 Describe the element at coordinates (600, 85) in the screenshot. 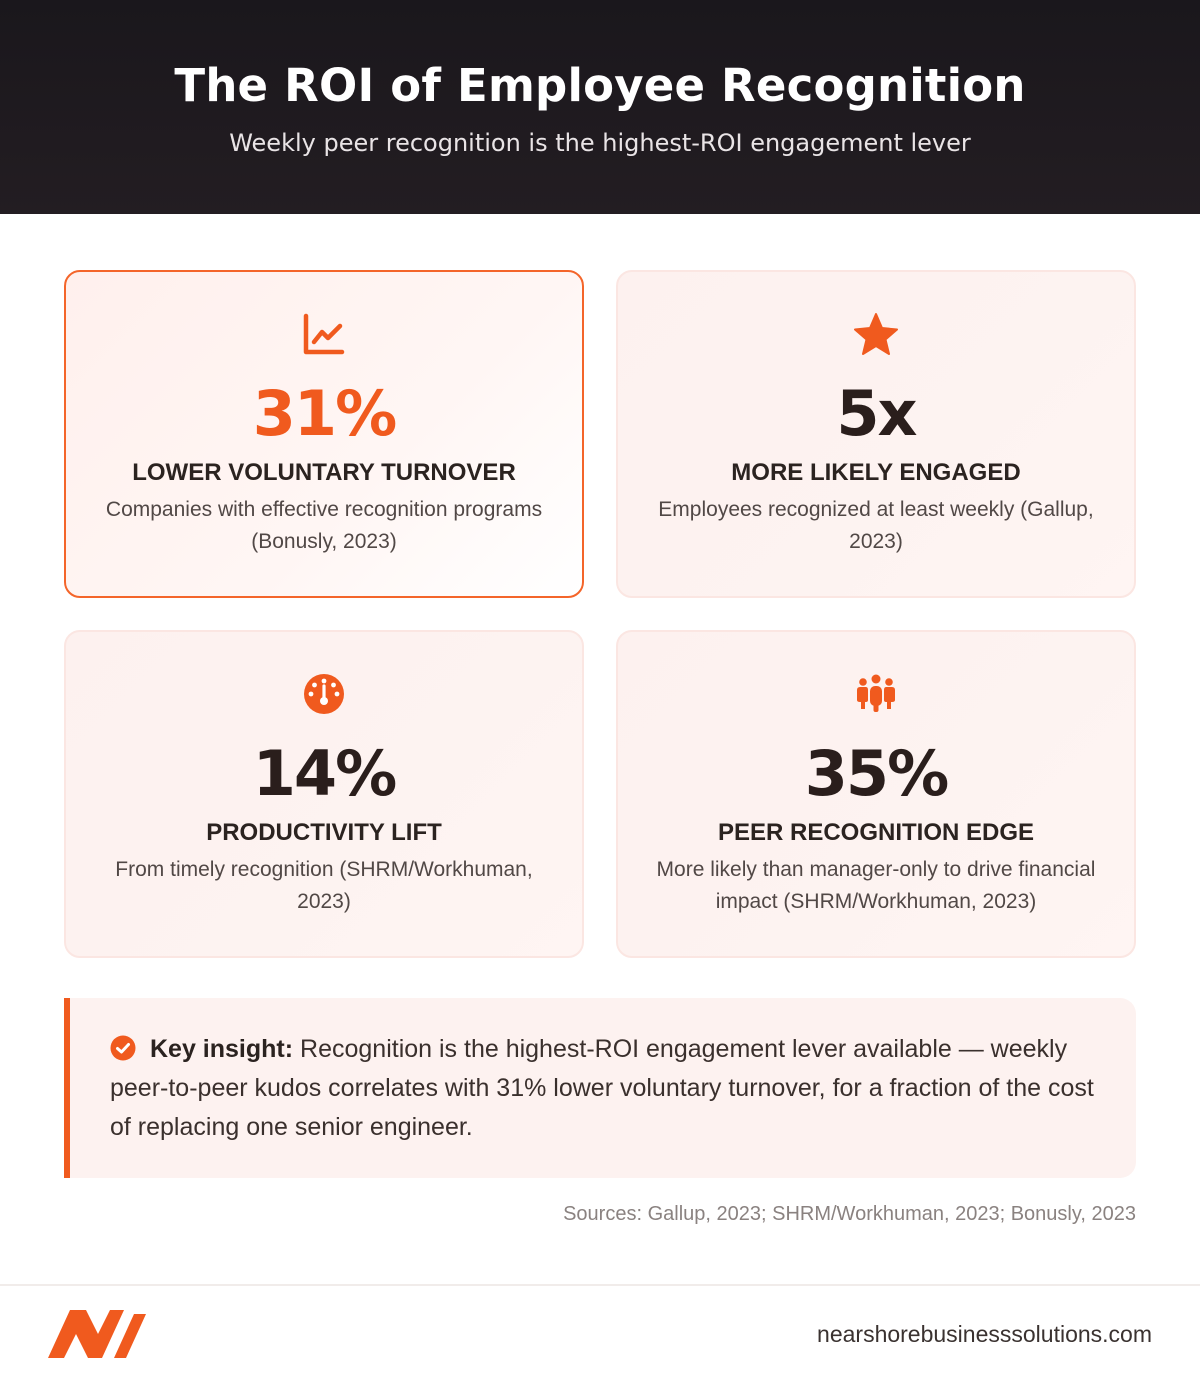

I see `page-title: The ROI of Employee Recognition` at that location.